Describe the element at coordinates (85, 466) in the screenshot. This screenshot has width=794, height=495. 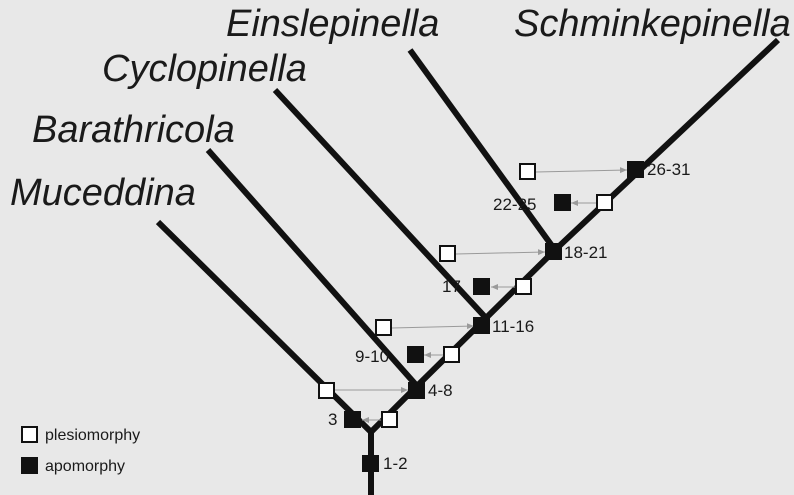
I see `legend-apomorphy-label: apomorphy` at that location.